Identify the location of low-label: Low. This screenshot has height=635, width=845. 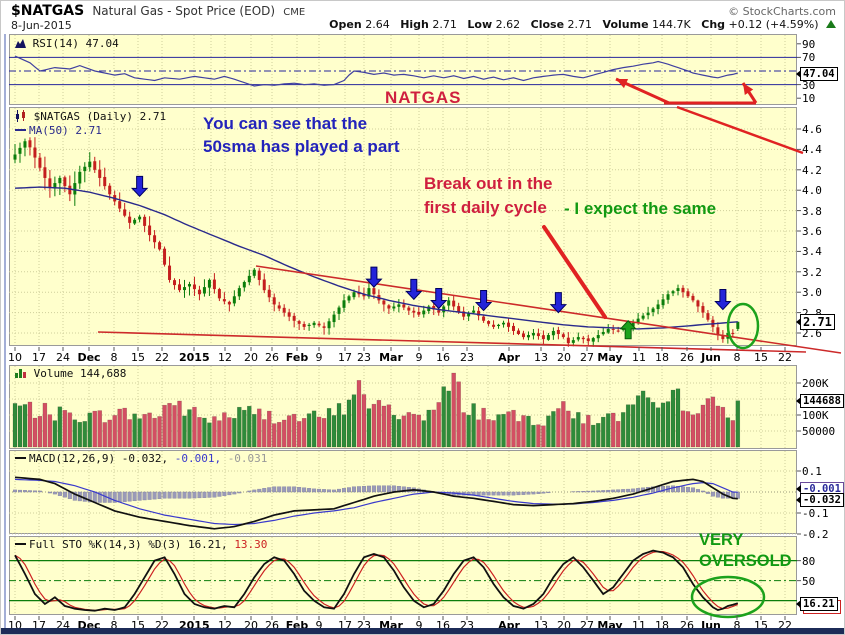
(480, 24).